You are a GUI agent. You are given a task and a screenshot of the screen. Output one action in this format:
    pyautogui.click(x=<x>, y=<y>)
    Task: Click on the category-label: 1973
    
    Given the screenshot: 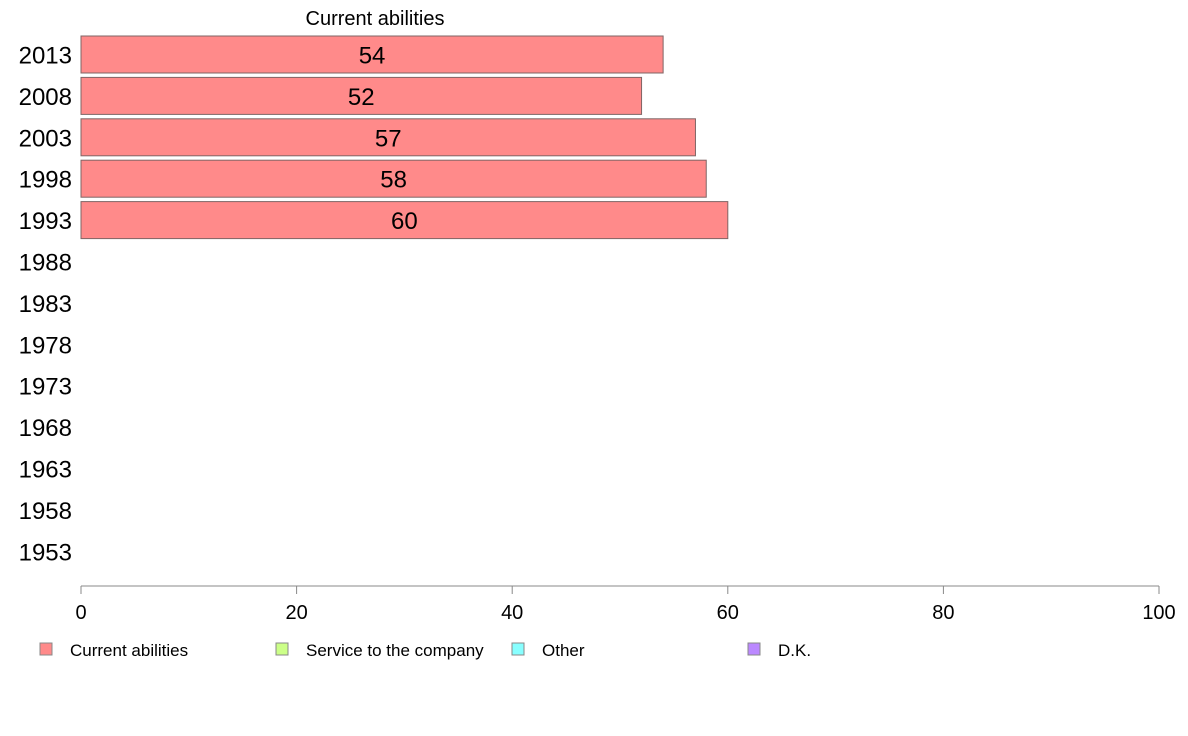 What is the action you would take?
    pyautogui.click(x=45, y=387)
    